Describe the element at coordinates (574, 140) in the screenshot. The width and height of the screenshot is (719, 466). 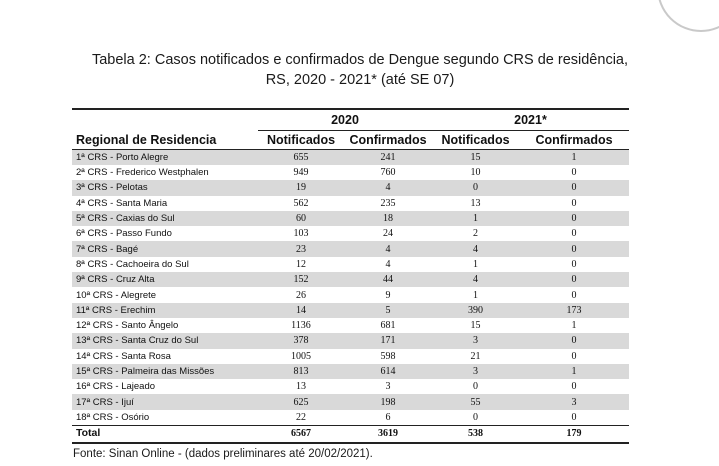
I see `confirmed-2021-column-header: Confirmados` at that location.